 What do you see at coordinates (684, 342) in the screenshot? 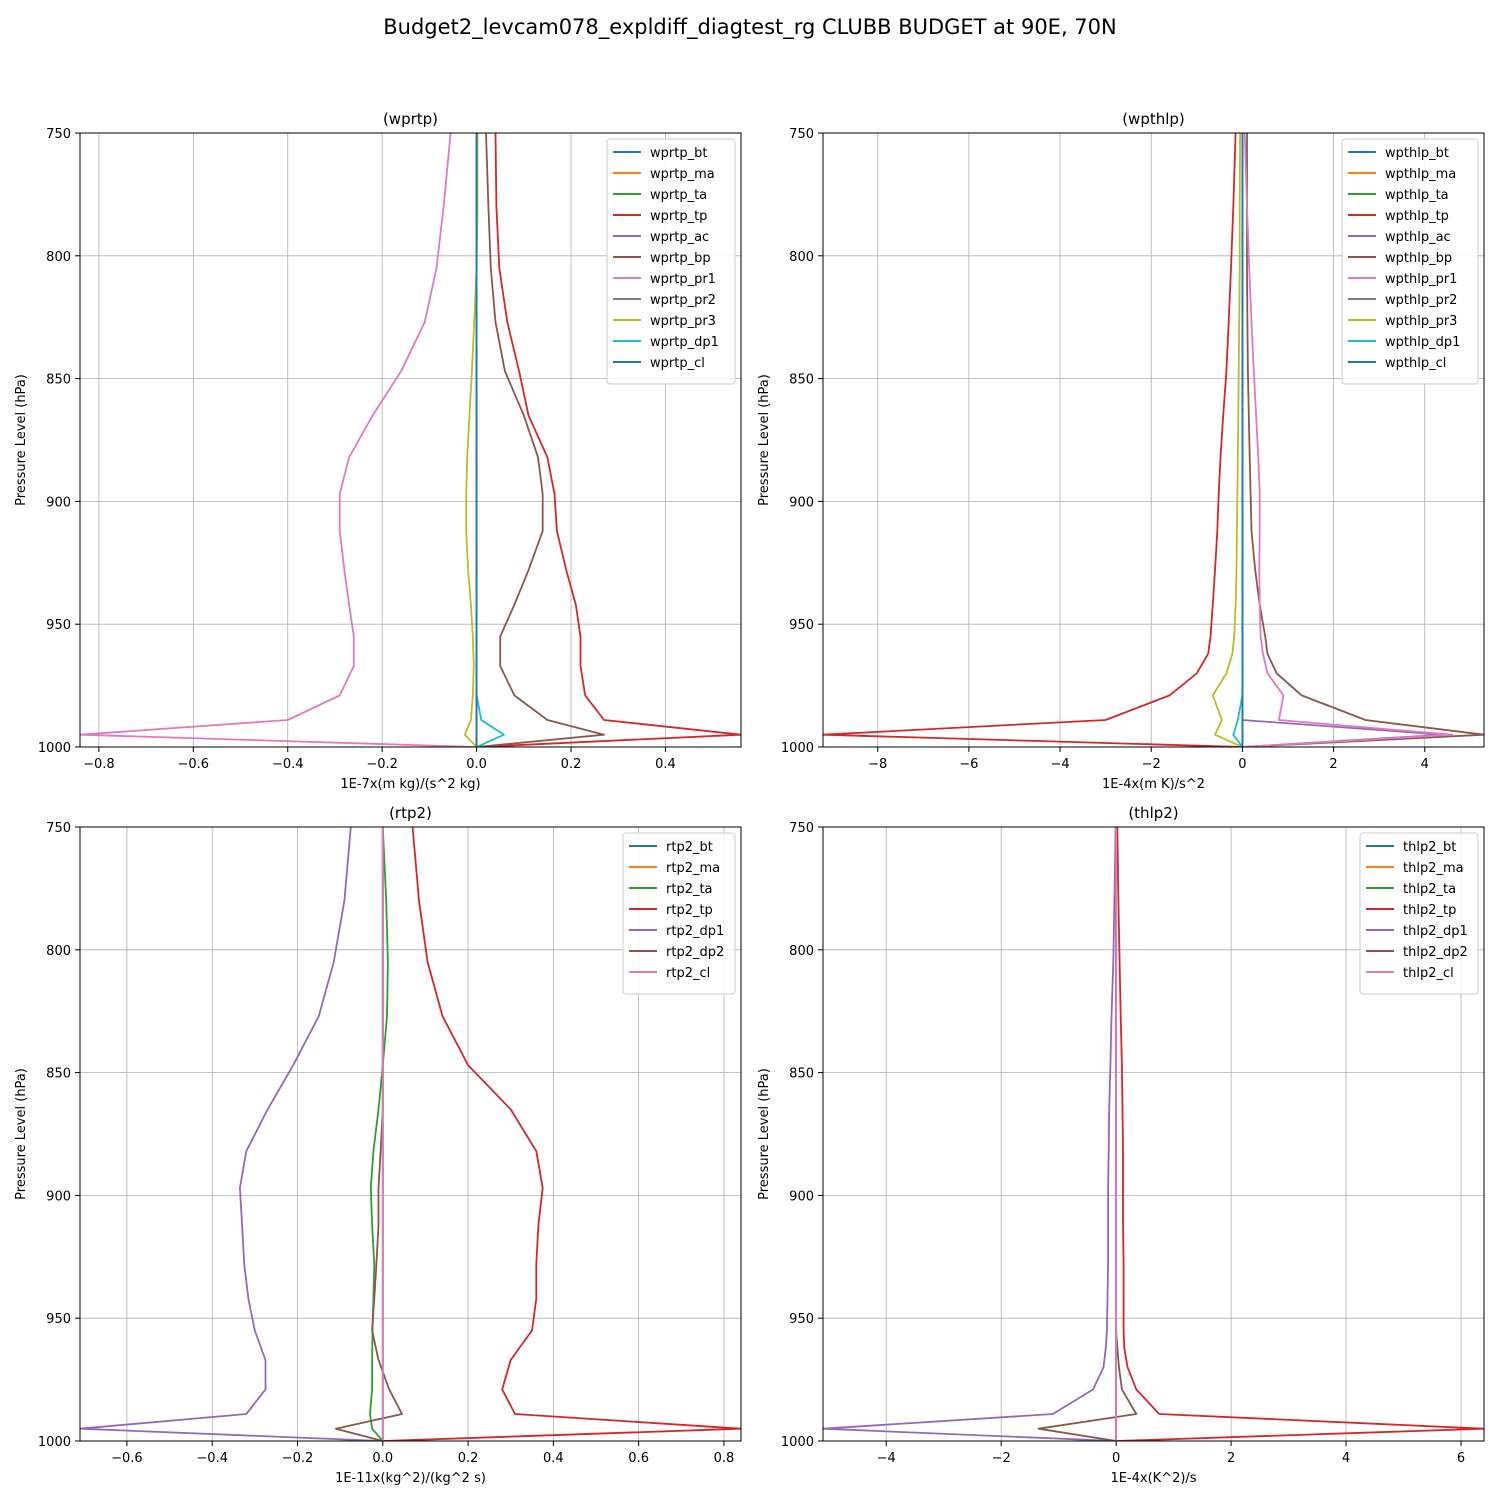
I see `legend-entry: wprtp_dp1` at bounding box center [684, 342].